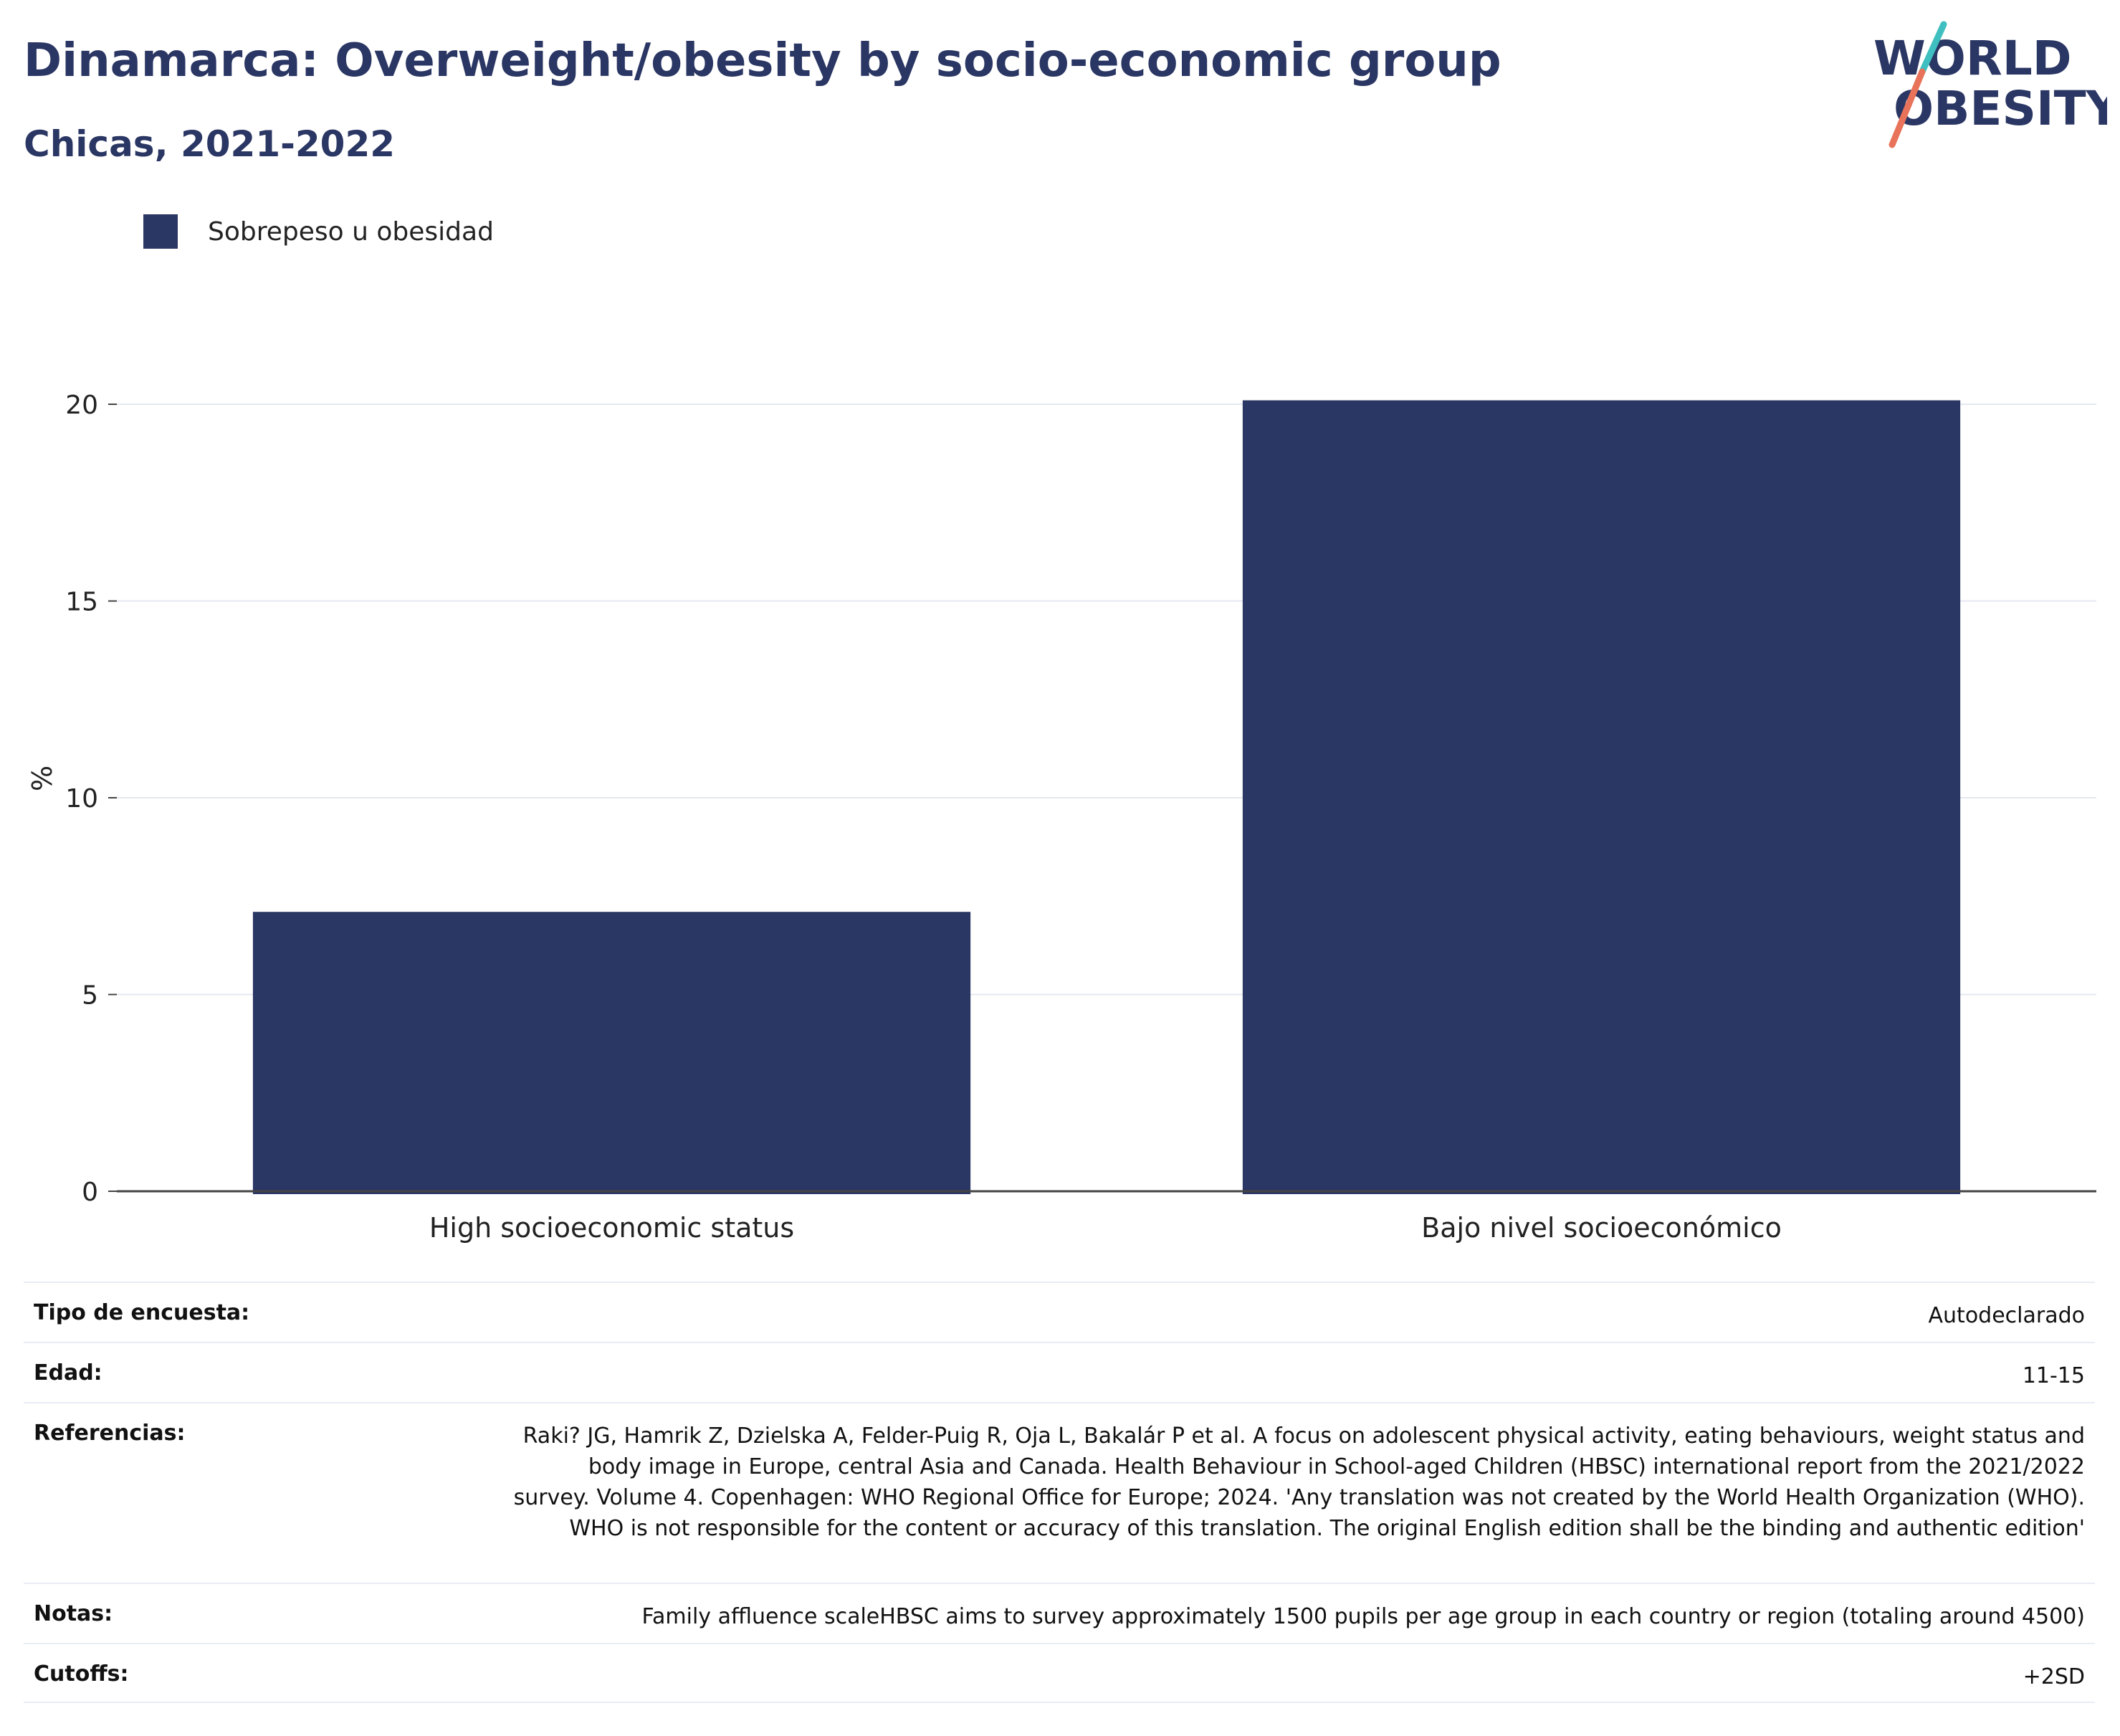  Describe the element at coordinates (142, 1312) in the screenshot. I see `metadata-key: Tipo de encuesta:` at that location.